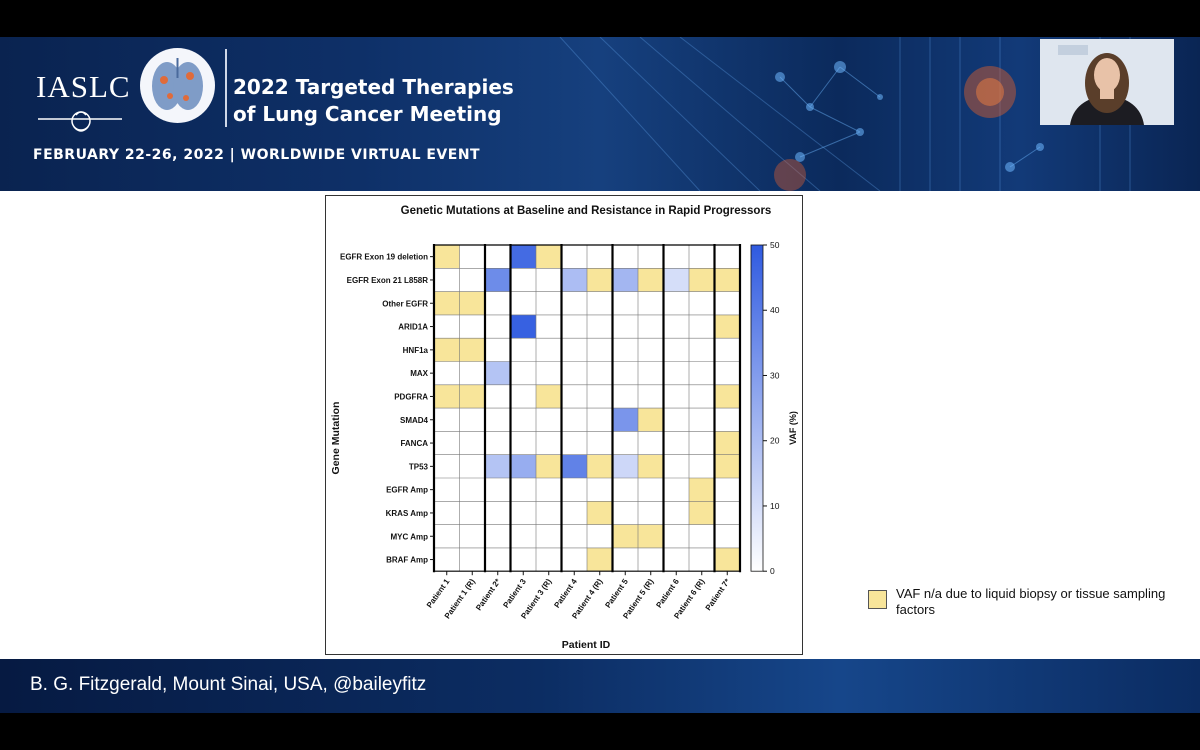  Describe the element at coordinates (414, 420) in the screenshot. I see `row-label: SMAD4` at that location.